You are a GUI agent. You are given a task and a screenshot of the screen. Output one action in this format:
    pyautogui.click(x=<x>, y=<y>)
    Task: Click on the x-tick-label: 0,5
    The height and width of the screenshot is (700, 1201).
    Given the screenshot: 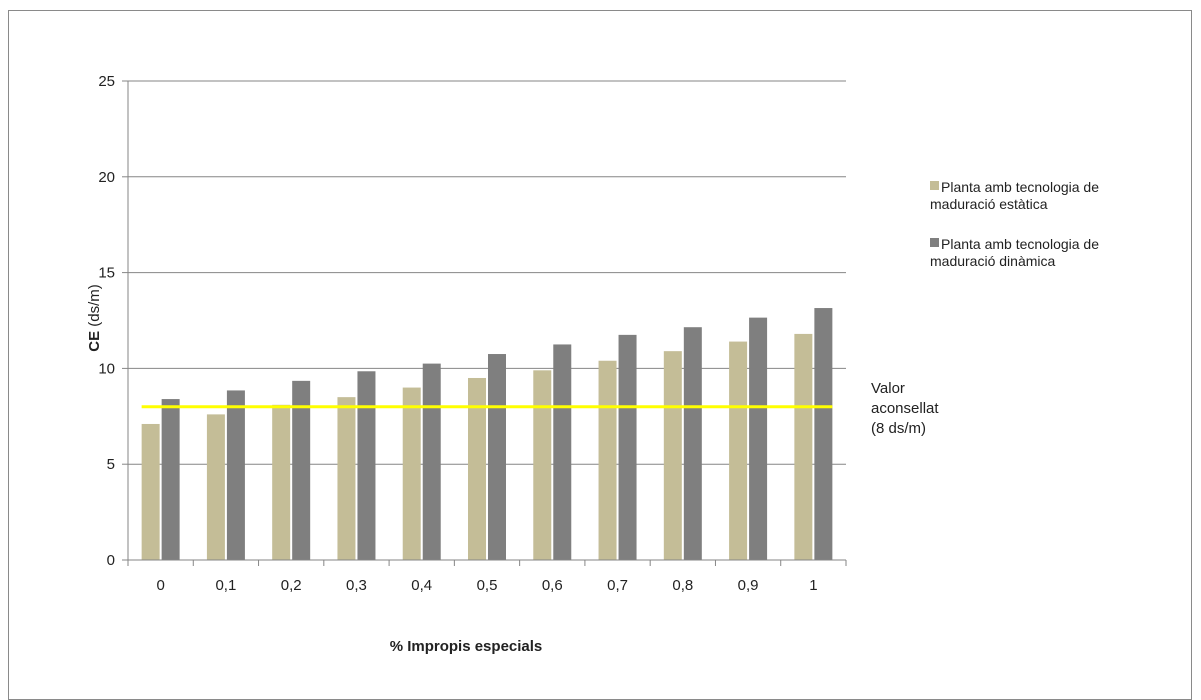 What is the action you would take?
    pyautogui.click(x=487, y=585)
    